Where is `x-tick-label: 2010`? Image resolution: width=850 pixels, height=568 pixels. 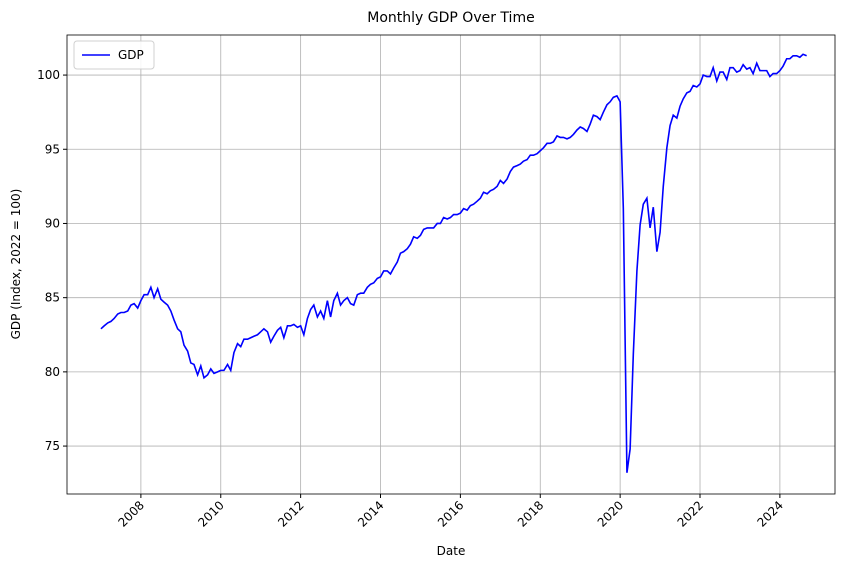 x-tick-label: 2010 is located at coordinates (210, 513).